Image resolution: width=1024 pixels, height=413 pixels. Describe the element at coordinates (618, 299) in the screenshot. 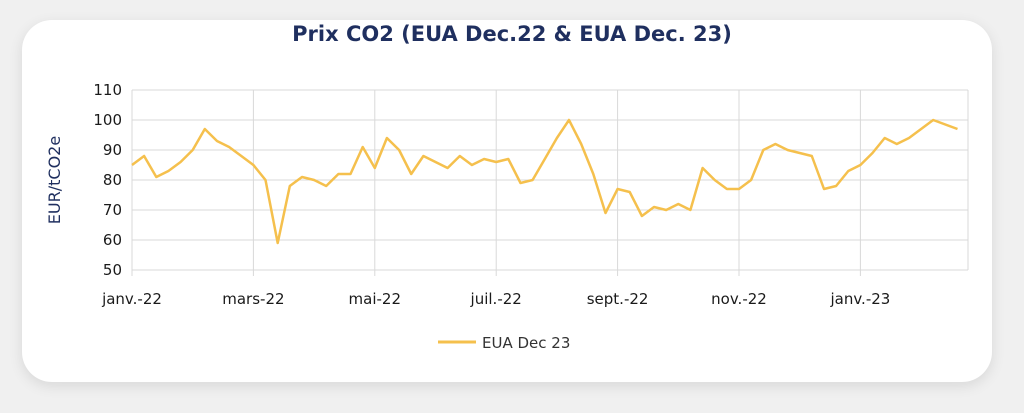

I see `x-tick-label: sept.-22` at that location.